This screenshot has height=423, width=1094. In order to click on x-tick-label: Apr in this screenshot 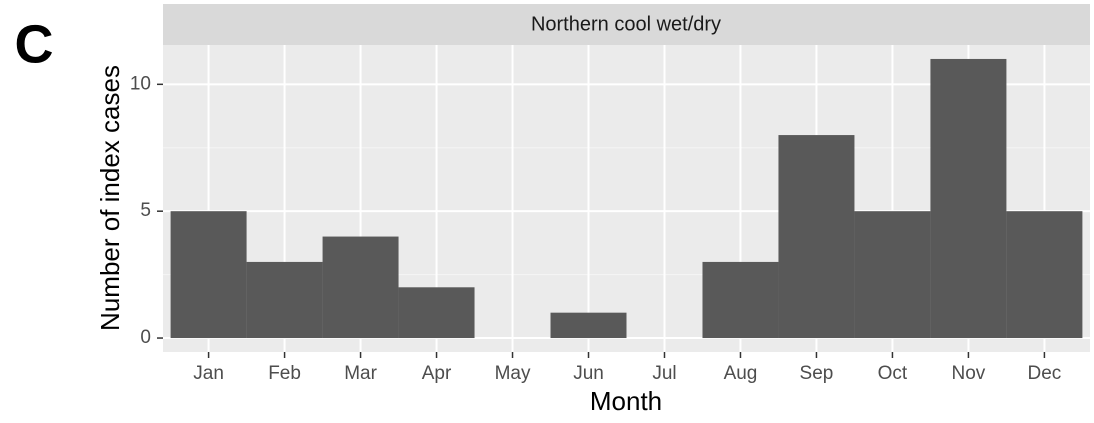, I will do `click(437, 373)`.